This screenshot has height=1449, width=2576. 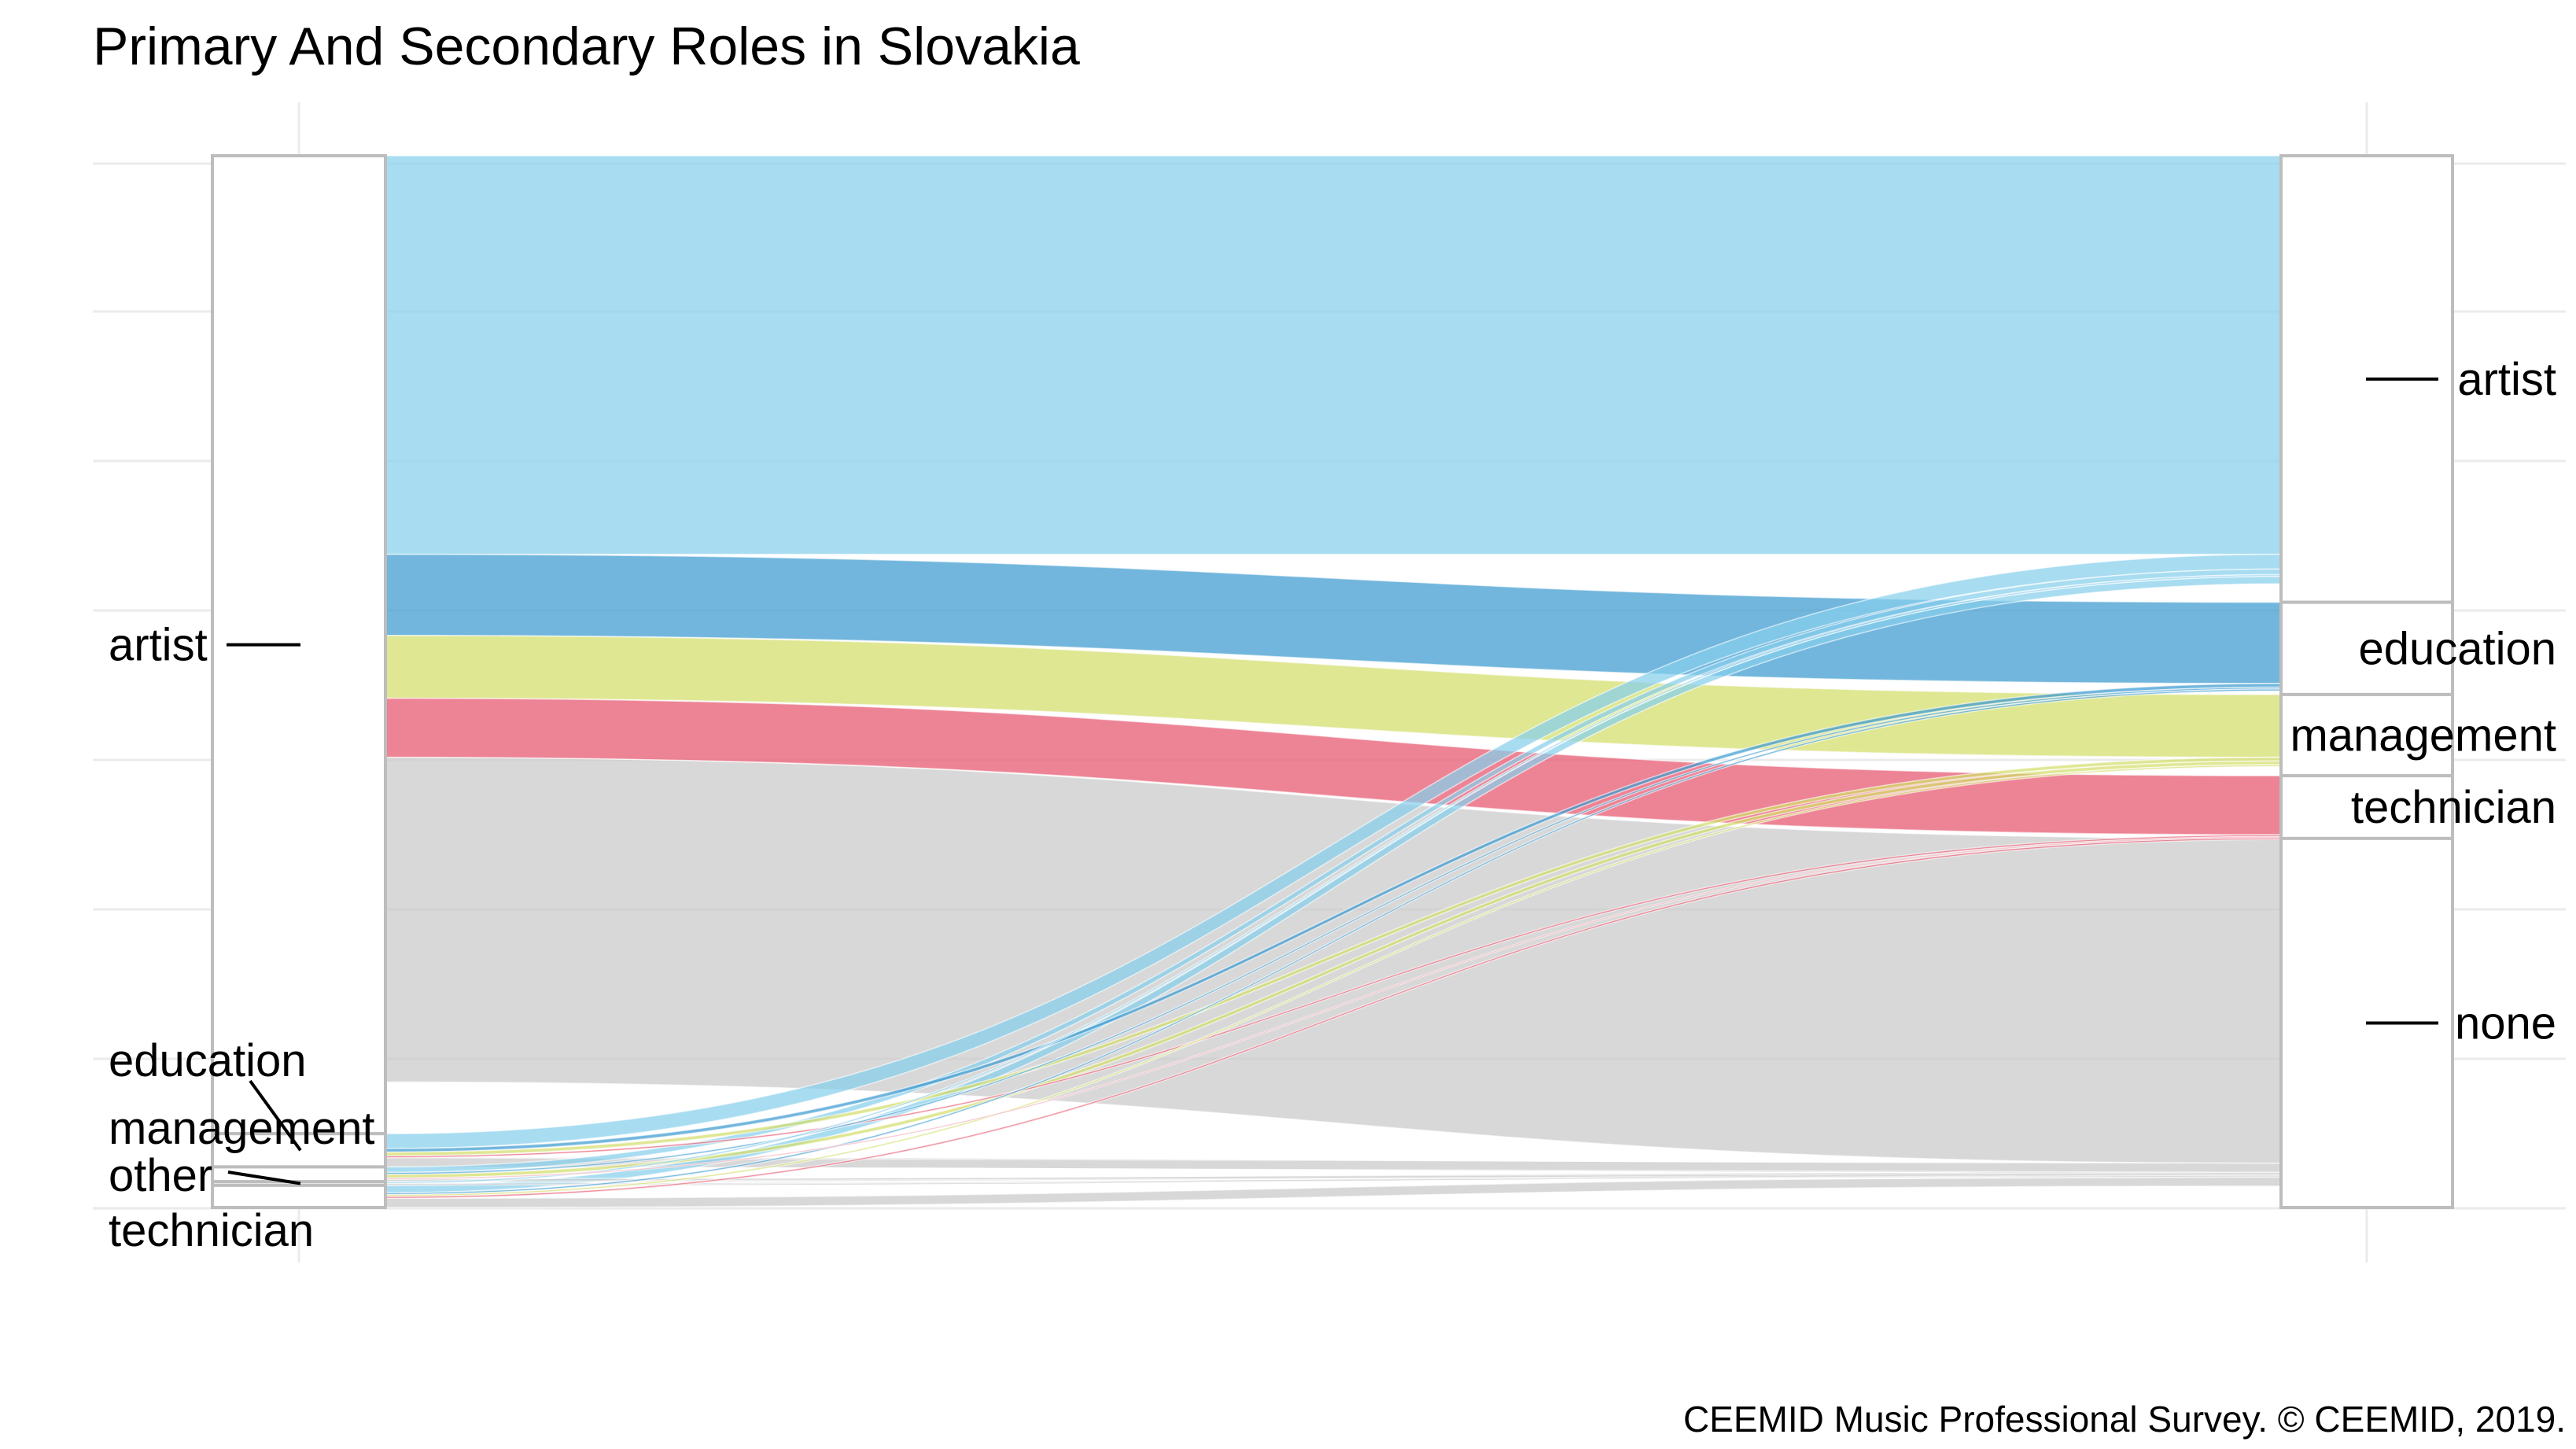 I want to click on right-label-management: management, so click(x=2423, y=735).